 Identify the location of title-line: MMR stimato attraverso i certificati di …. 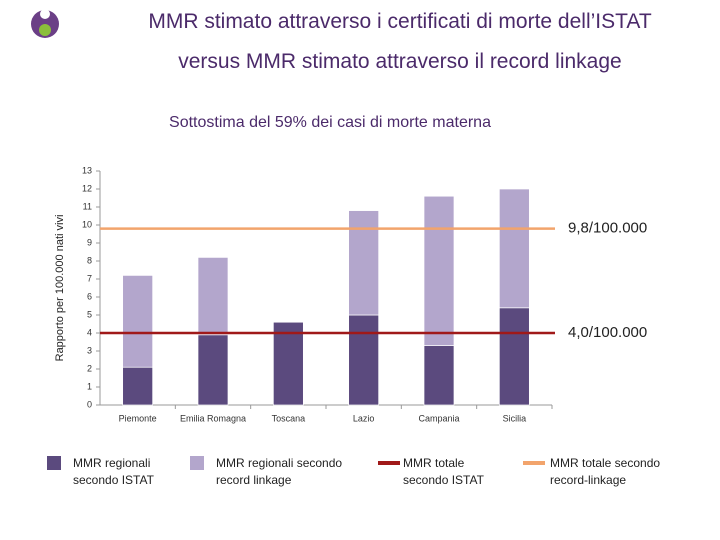
(400, 21).